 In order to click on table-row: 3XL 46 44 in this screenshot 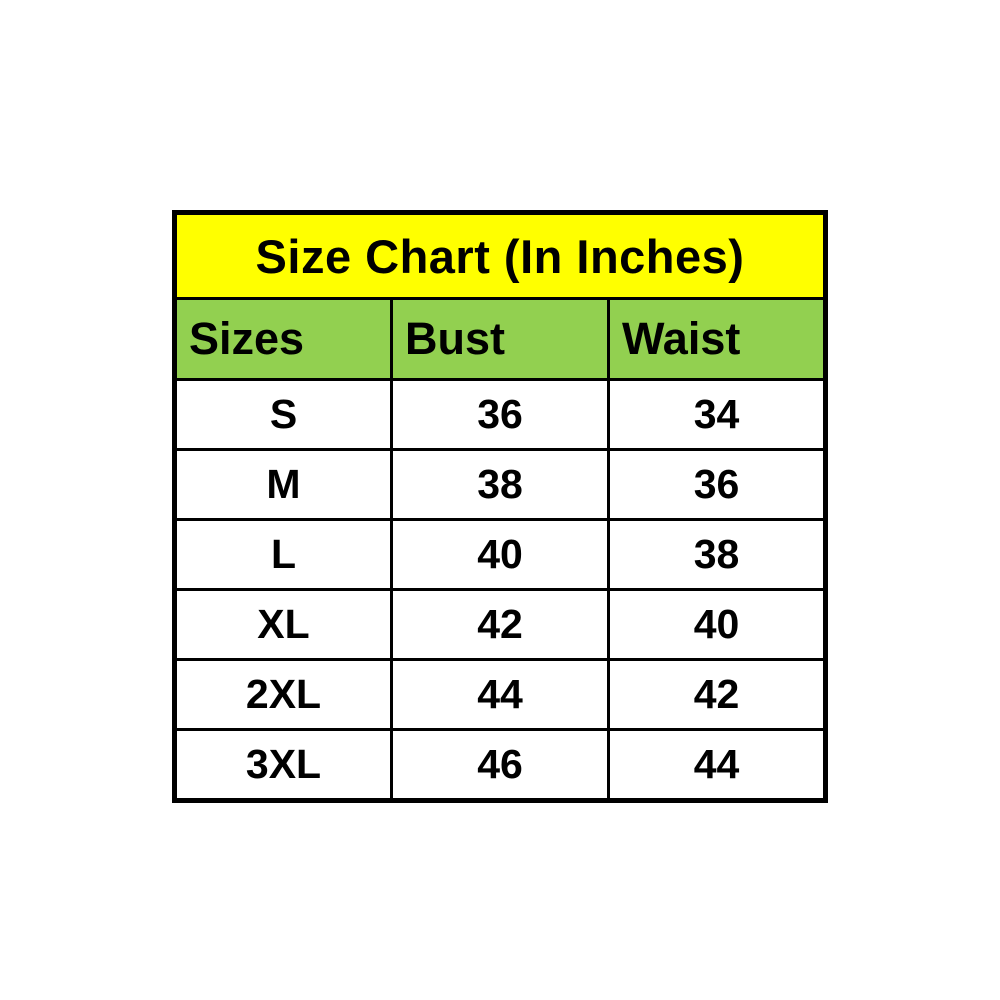, I will do `click(500, 765)`.